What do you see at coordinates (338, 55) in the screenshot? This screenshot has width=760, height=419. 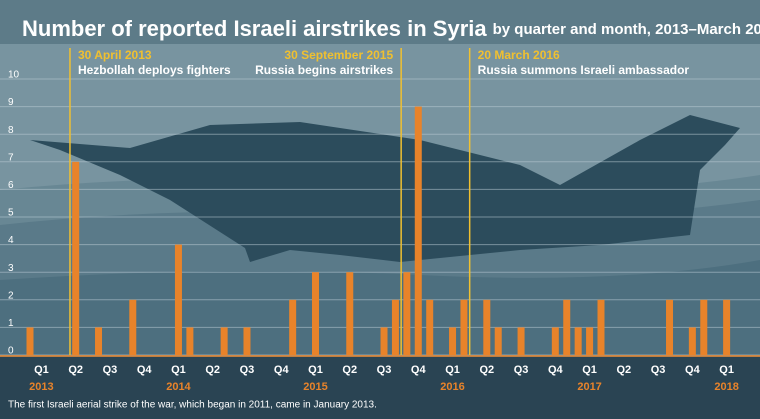 I see `annotation-date: 30 September 2015` at bounding box center [338, 55].